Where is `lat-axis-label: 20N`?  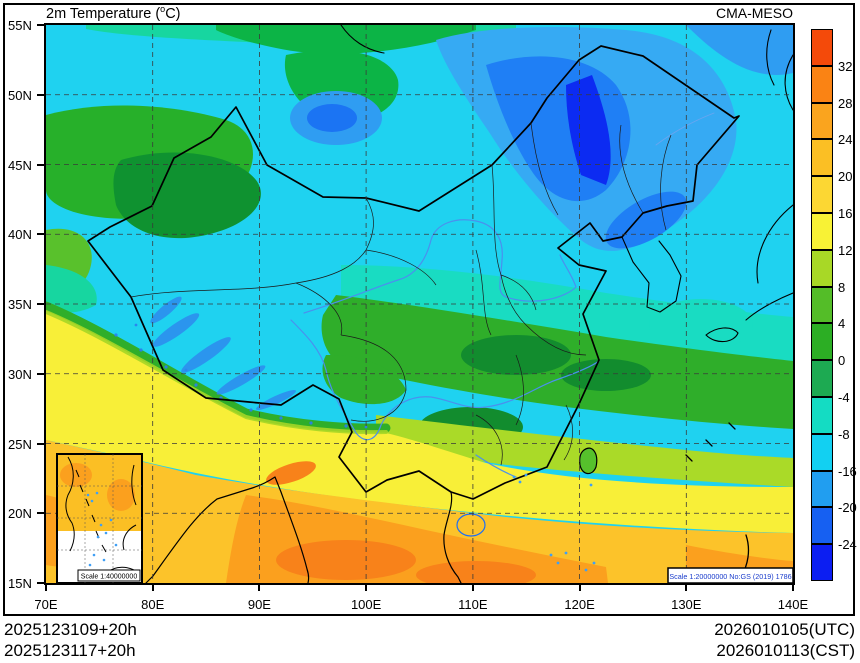 lat-axis-label: 20N is located at coordinates (20, 514).